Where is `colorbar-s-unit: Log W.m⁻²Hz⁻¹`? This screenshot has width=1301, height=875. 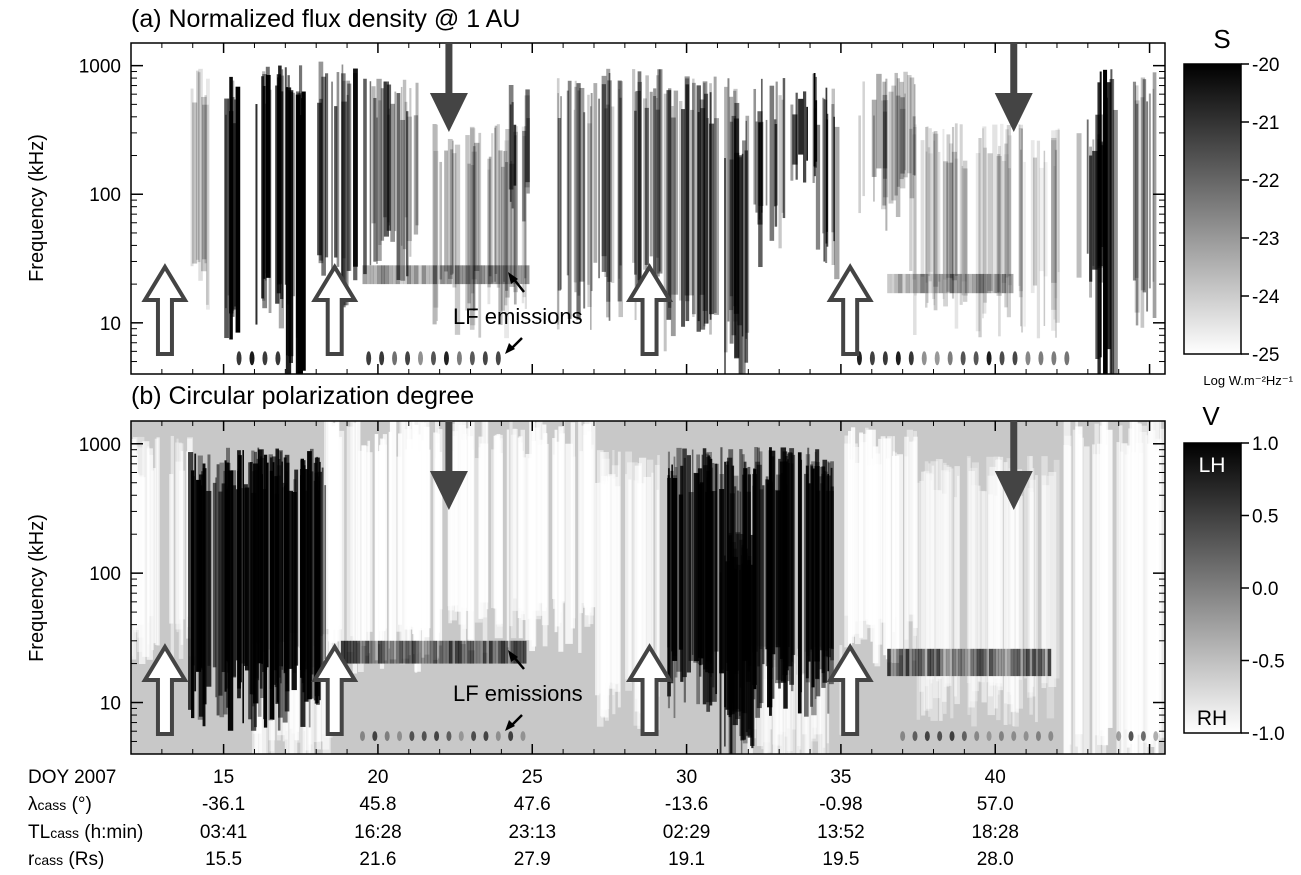
colorbar-s-unit: Log W.m⁻²Hz⁻¹ is located at coordinates (1248, 380).